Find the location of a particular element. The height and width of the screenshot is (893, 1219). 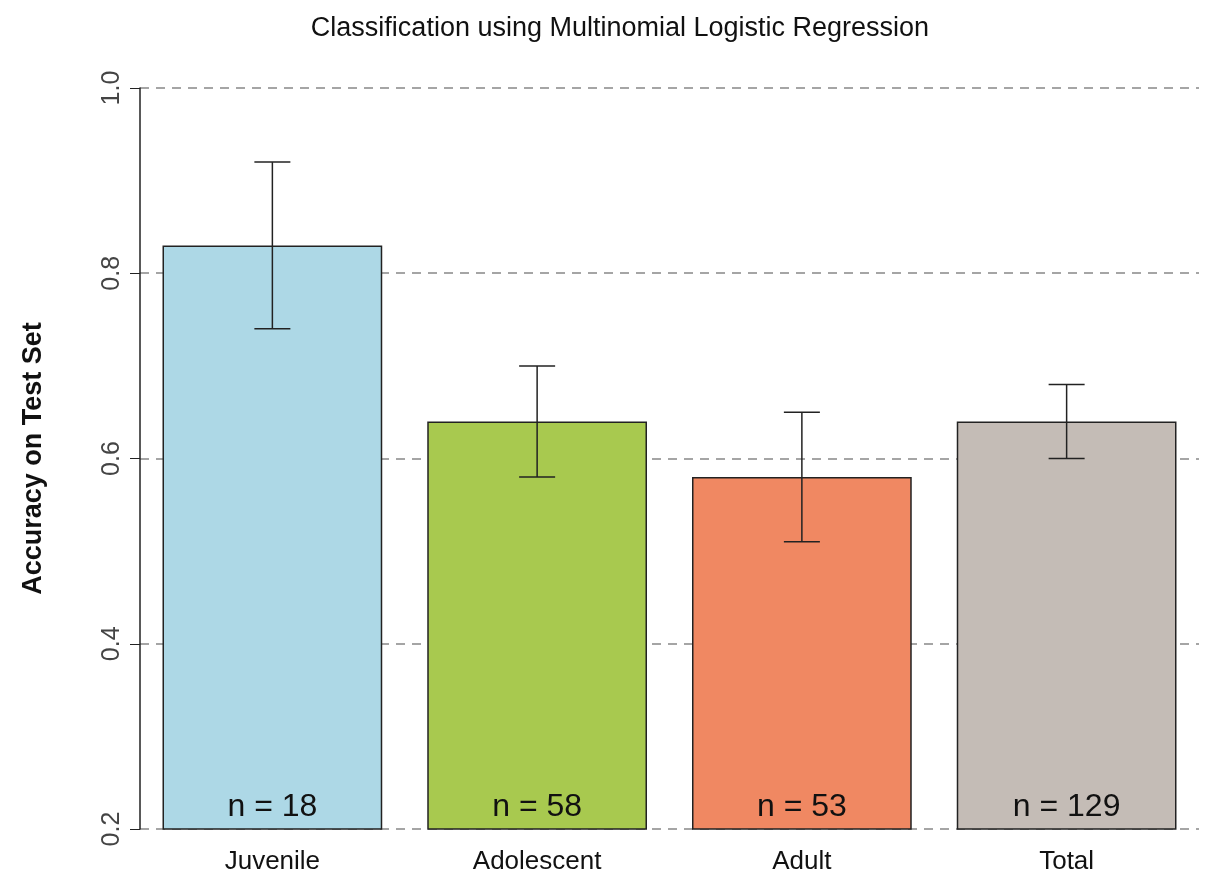

x-tick-label: Adolescent is located at coordinates (537, 860).